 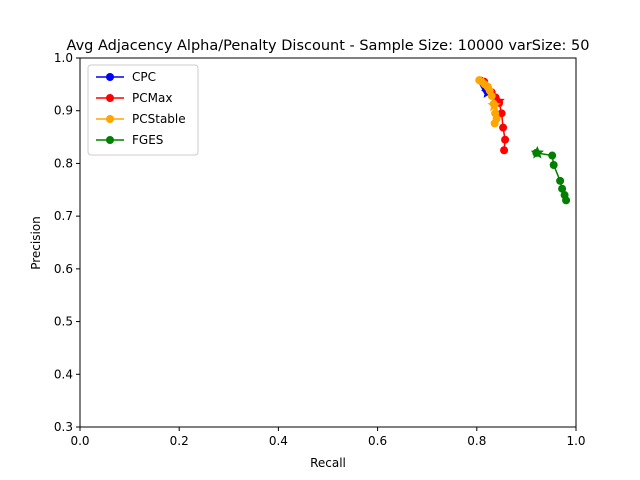 I want to click on x-tick-label: 0.4, so click(x=278, y=441).